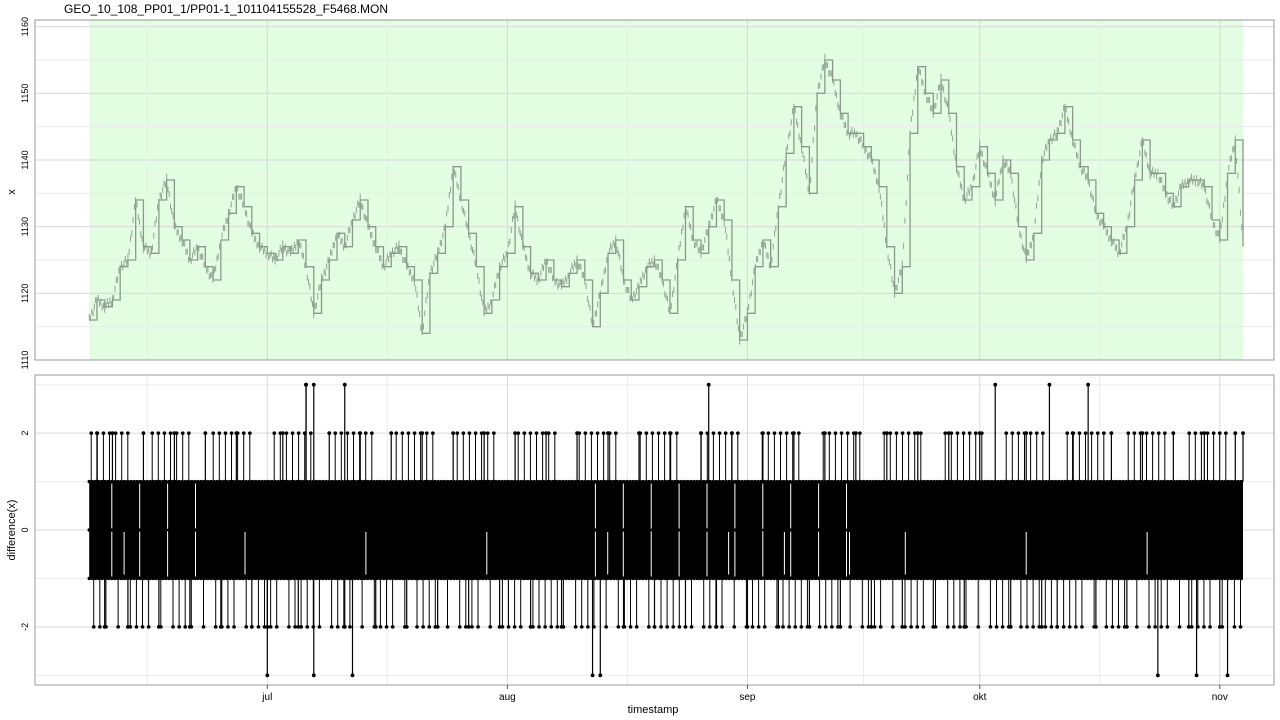 This screenshot has height=720, width=1280. Describe the element at coordinates (25, 433) in the screenshot. I see `bottom-y-tick-label: 2` at that location.